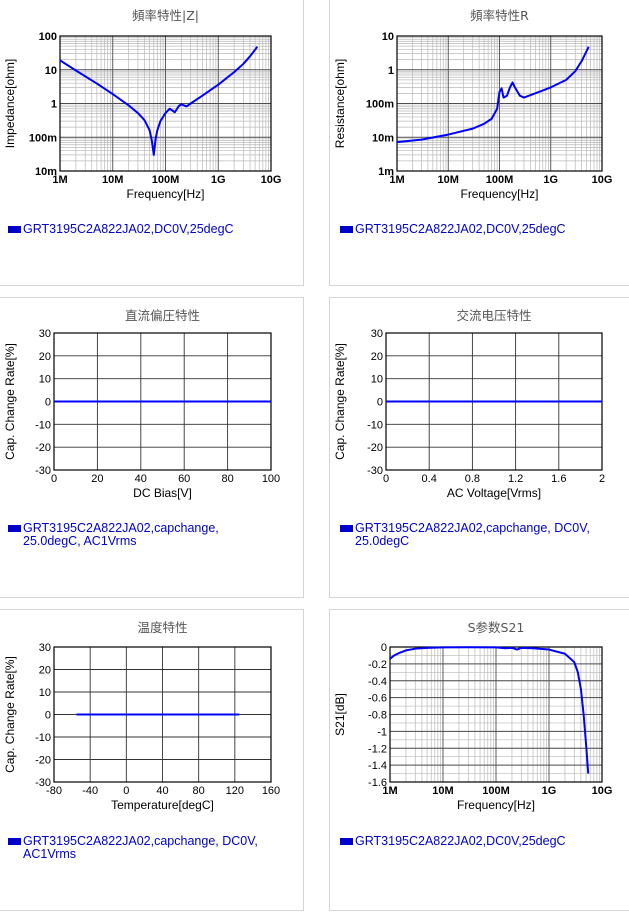 This screenshot has width=629, height=912. Describe the element at coordinates (54, 791) in the screenshot. I see `x-tick-label: -80` at that location.